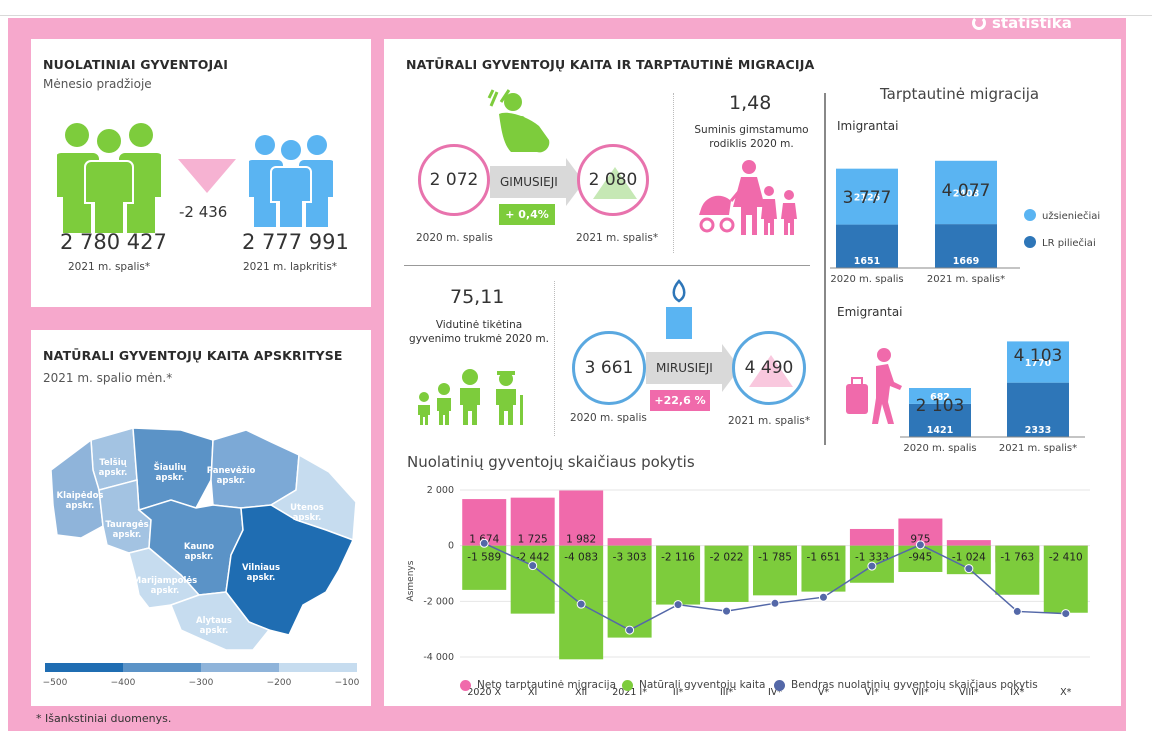 This screenshot has width=1152, height=731. What do you see at coordinates (438, 657) in the screenshot?
I see `ytick-label-3: -4 000` at bounding box center [438, 657].